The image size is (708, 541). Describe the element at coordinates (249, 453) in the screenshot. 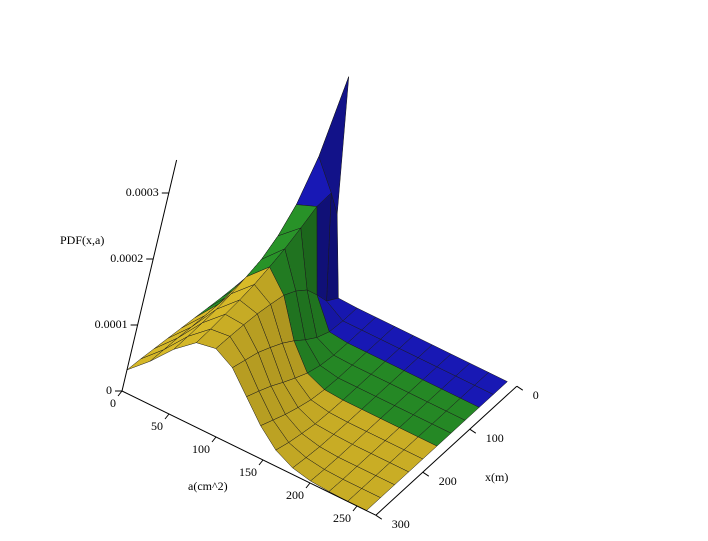

I see `a-axis` at that location.